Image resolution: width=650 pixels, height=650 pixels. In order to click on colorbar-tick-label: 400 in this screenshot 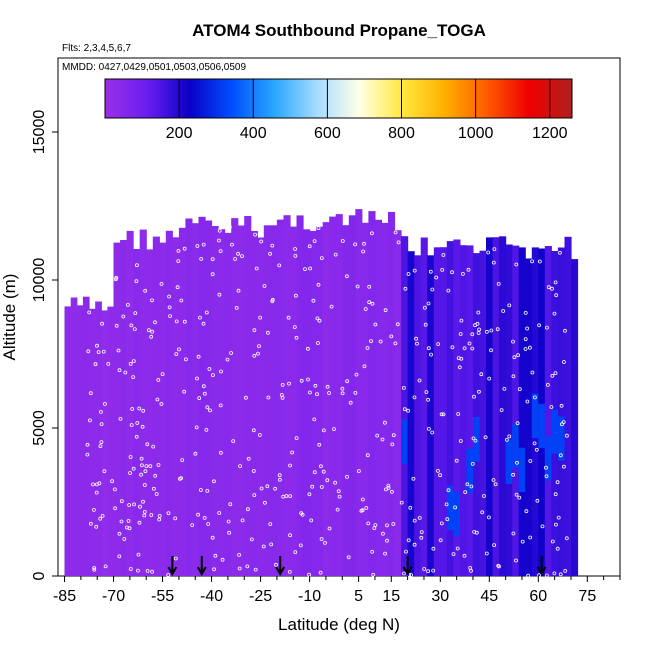, I will do `click(253, 133)`.